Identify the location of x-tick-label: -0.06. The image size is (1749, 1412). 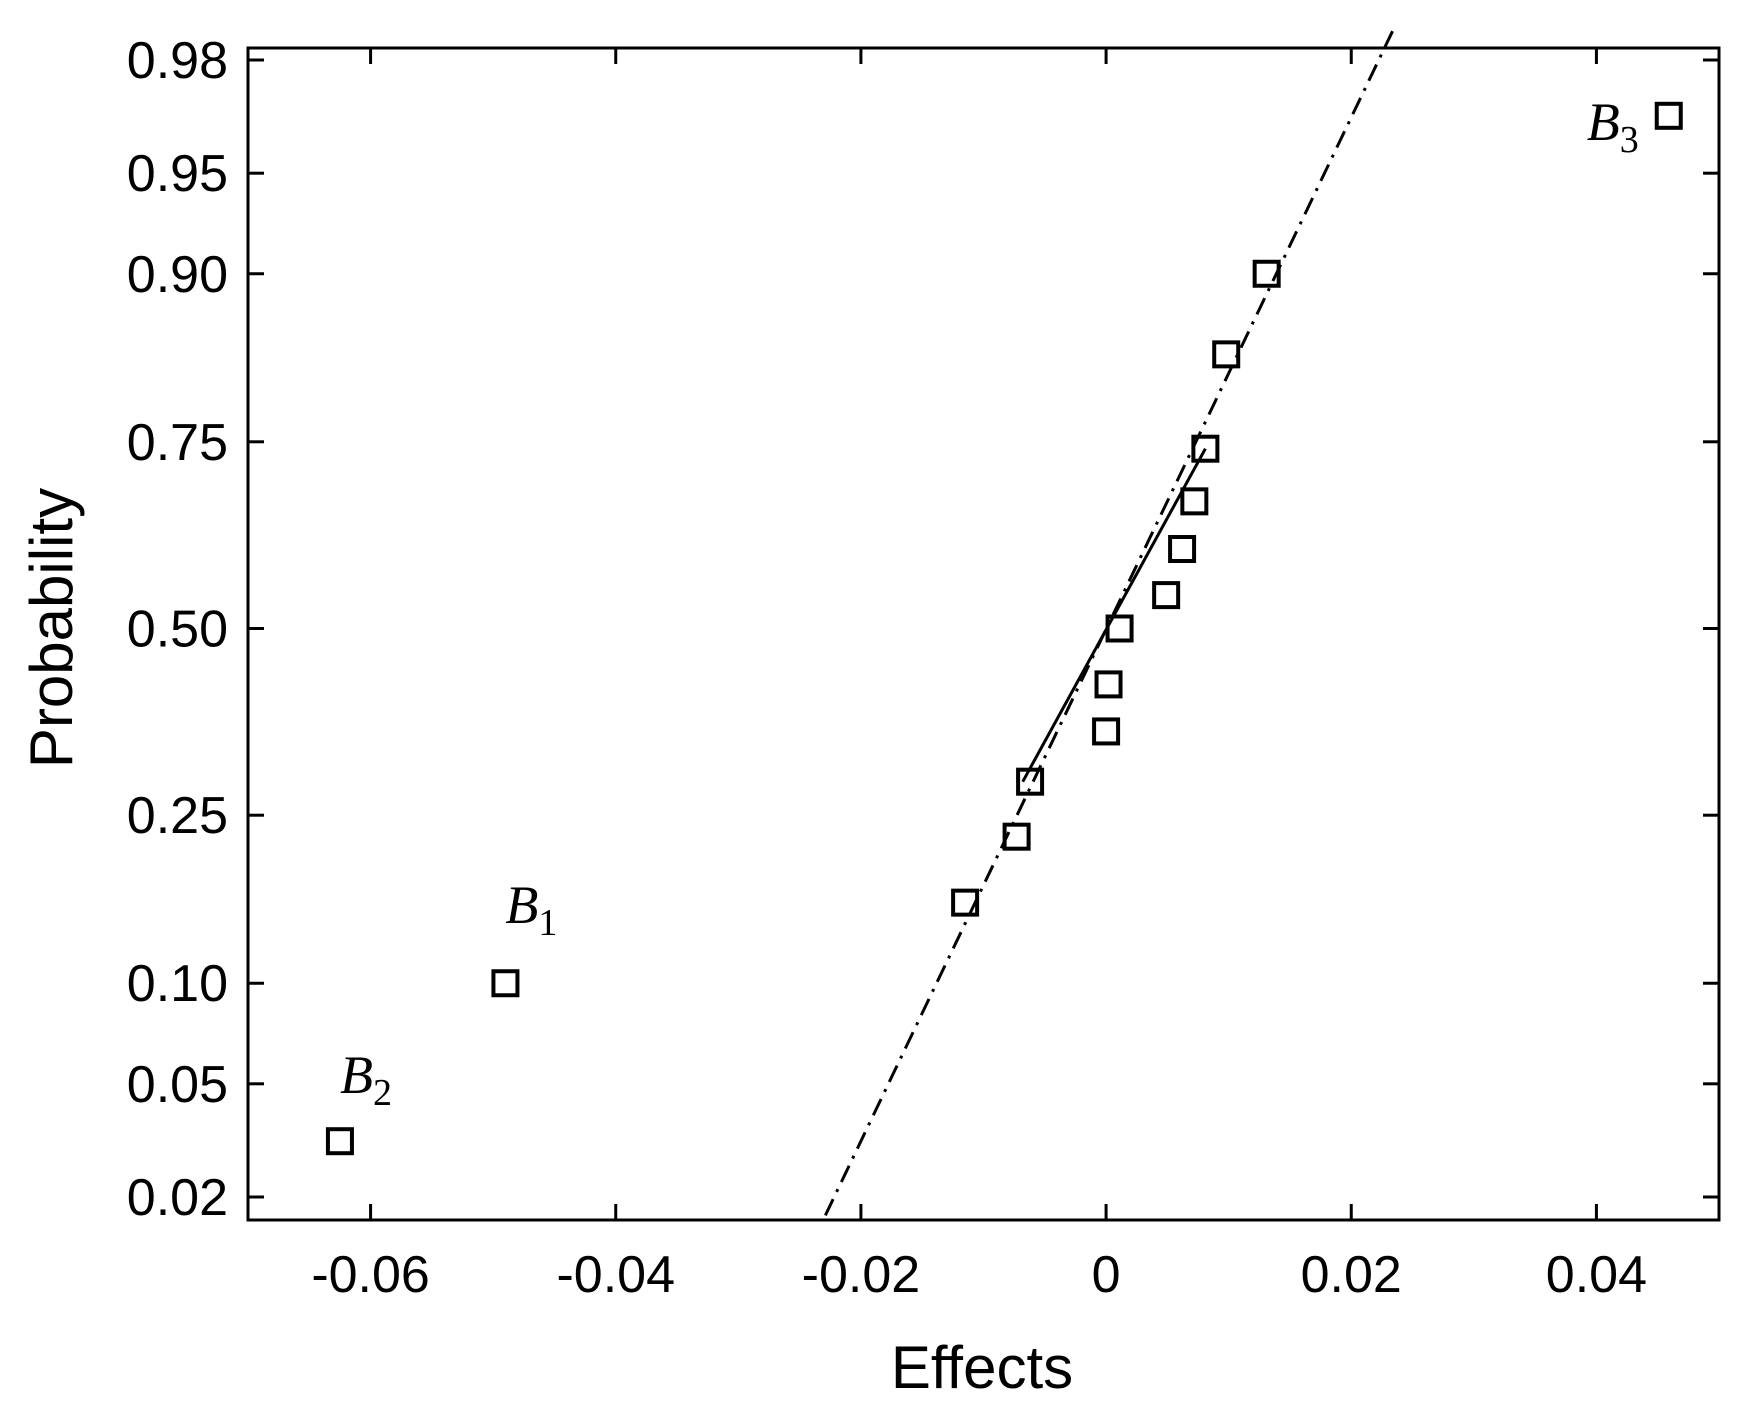
(370, 1275).